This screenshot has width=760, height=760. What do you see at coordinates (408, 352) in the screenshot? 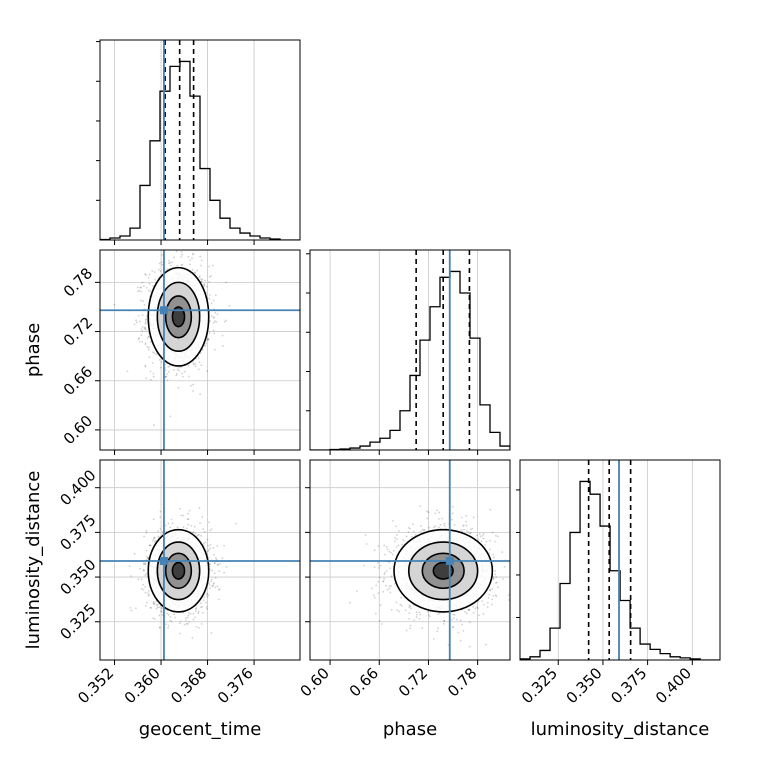
I see `panel-phase-phase` at bounding box center [408, 352].